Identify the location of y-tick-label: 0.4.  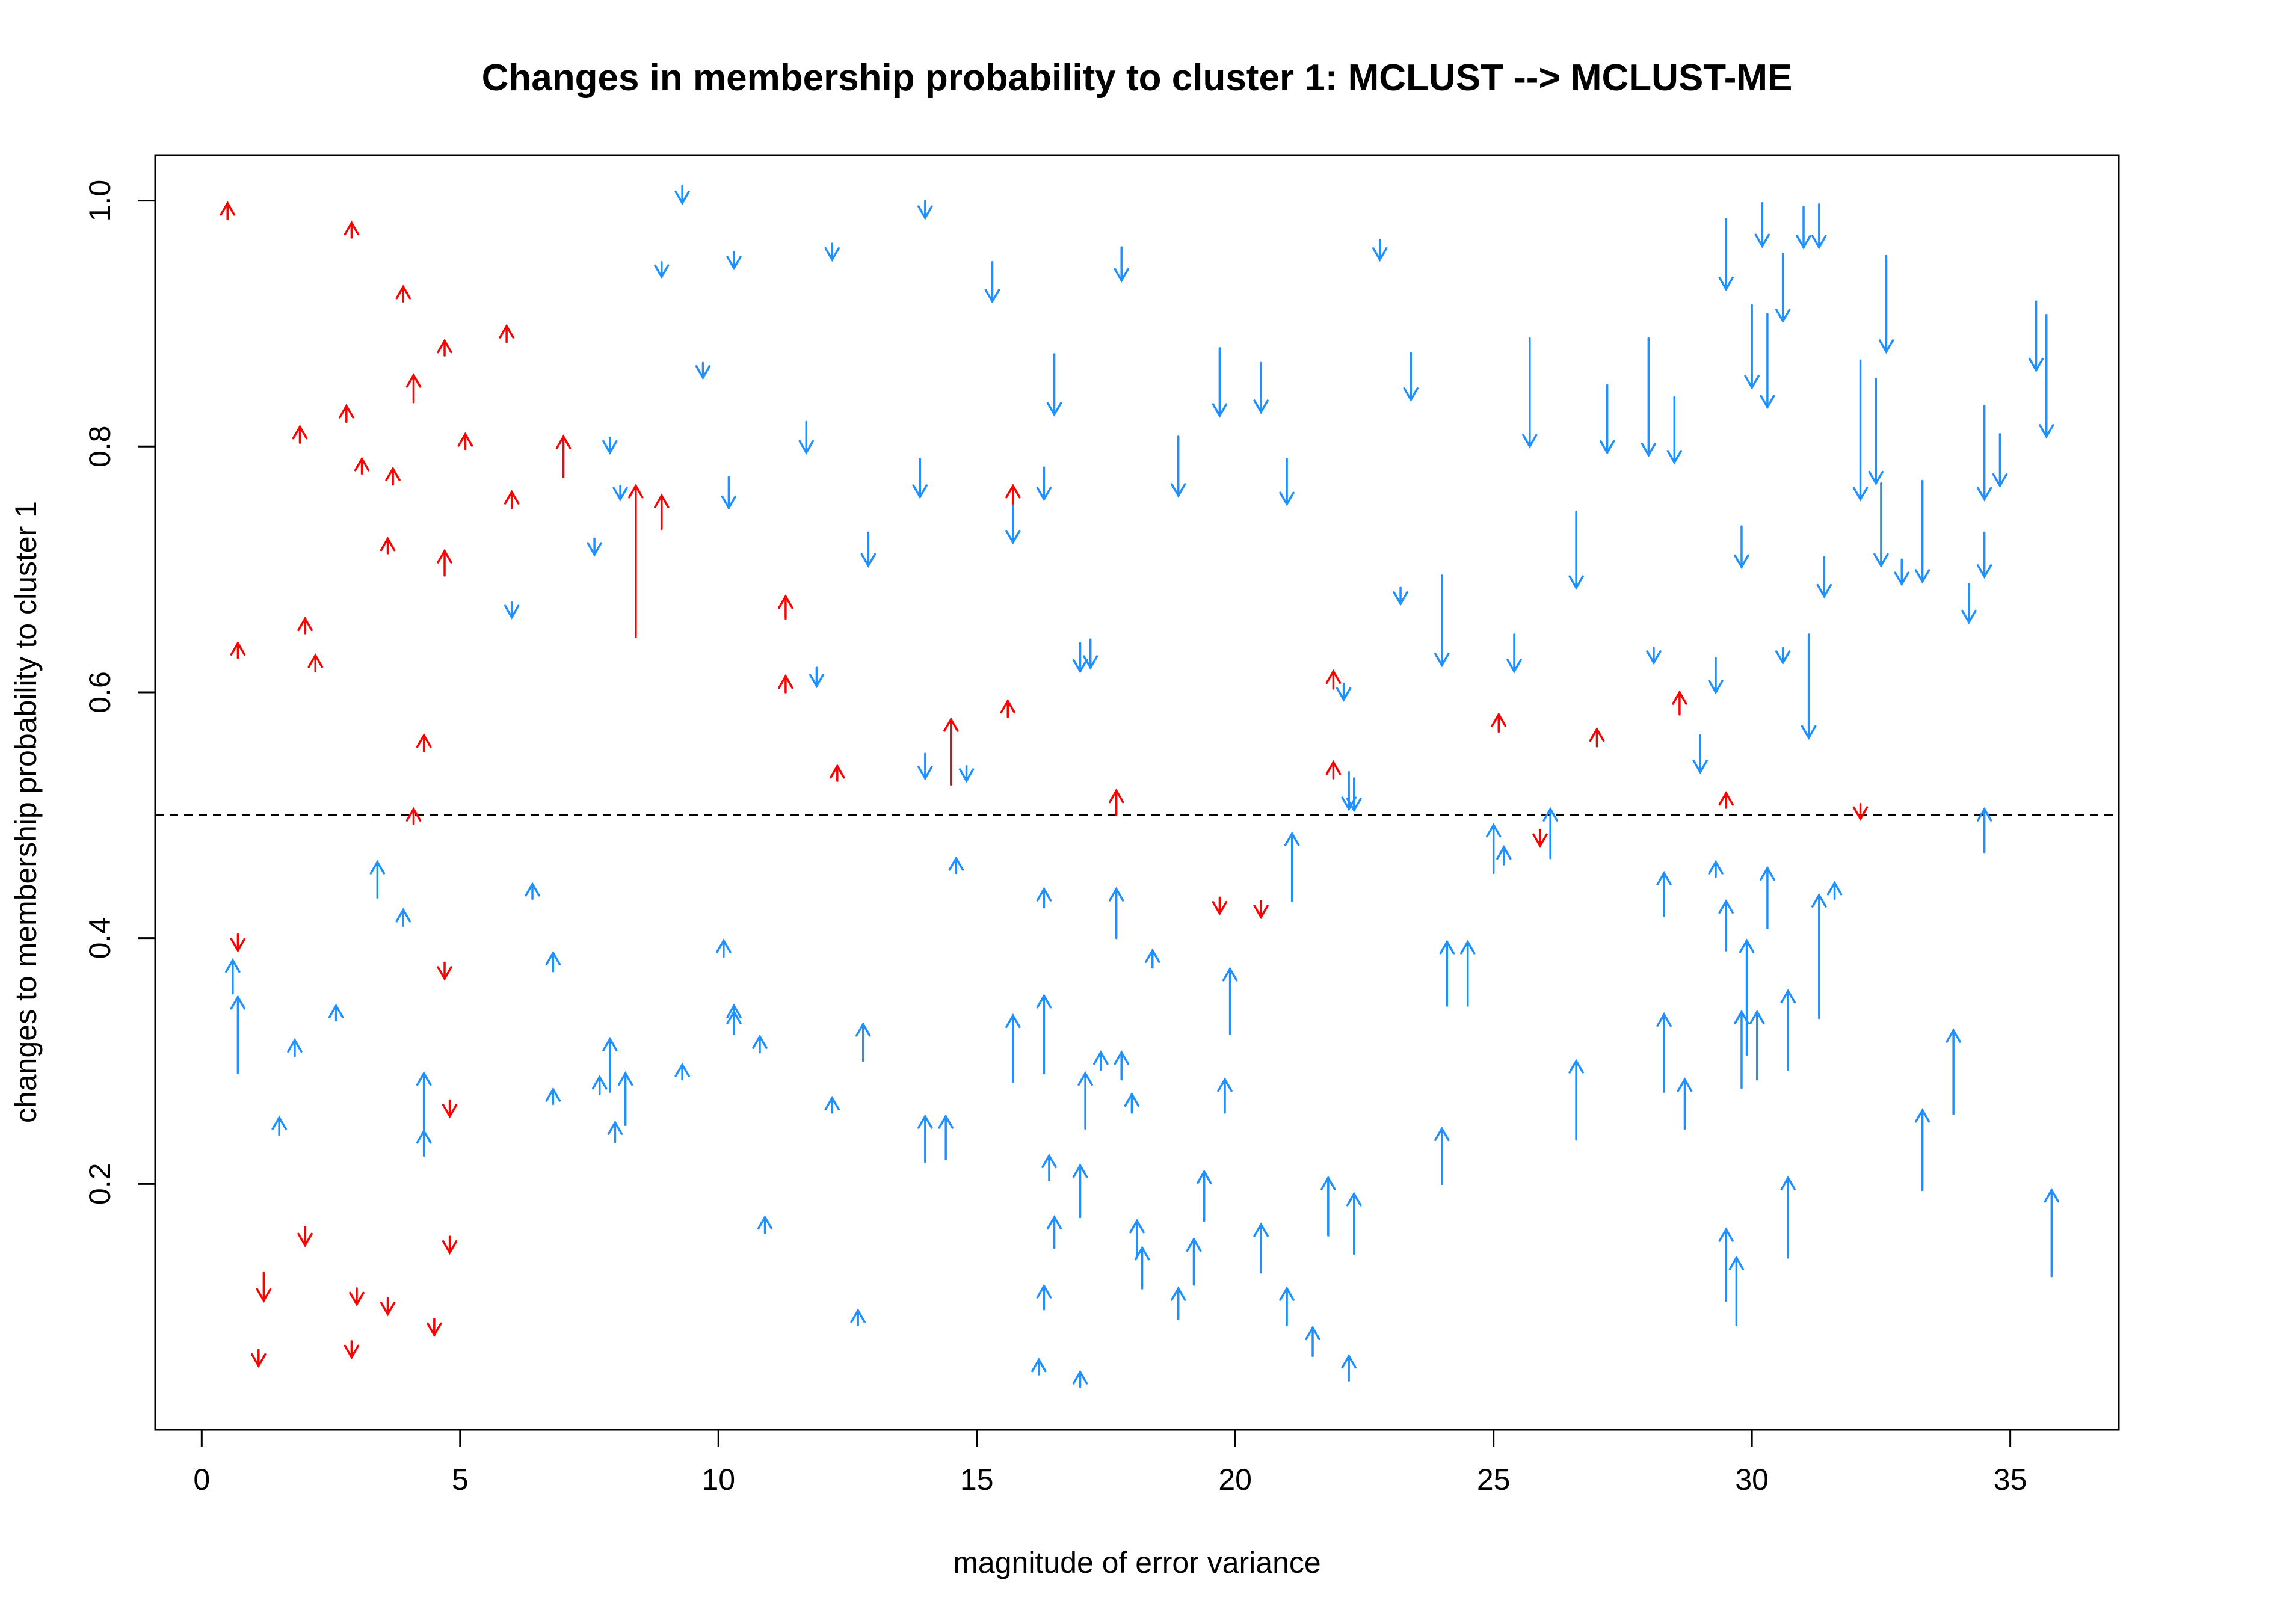
(100, 938).